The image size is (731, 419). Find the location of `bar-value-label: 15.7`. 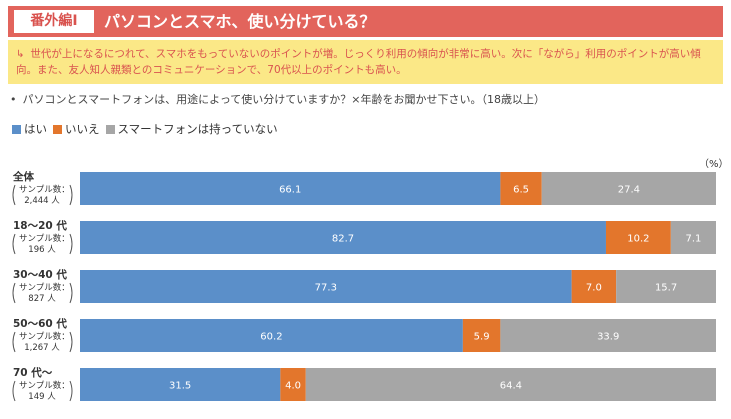

bar-value-label: 15.7 is located at coordinates (666, 288).